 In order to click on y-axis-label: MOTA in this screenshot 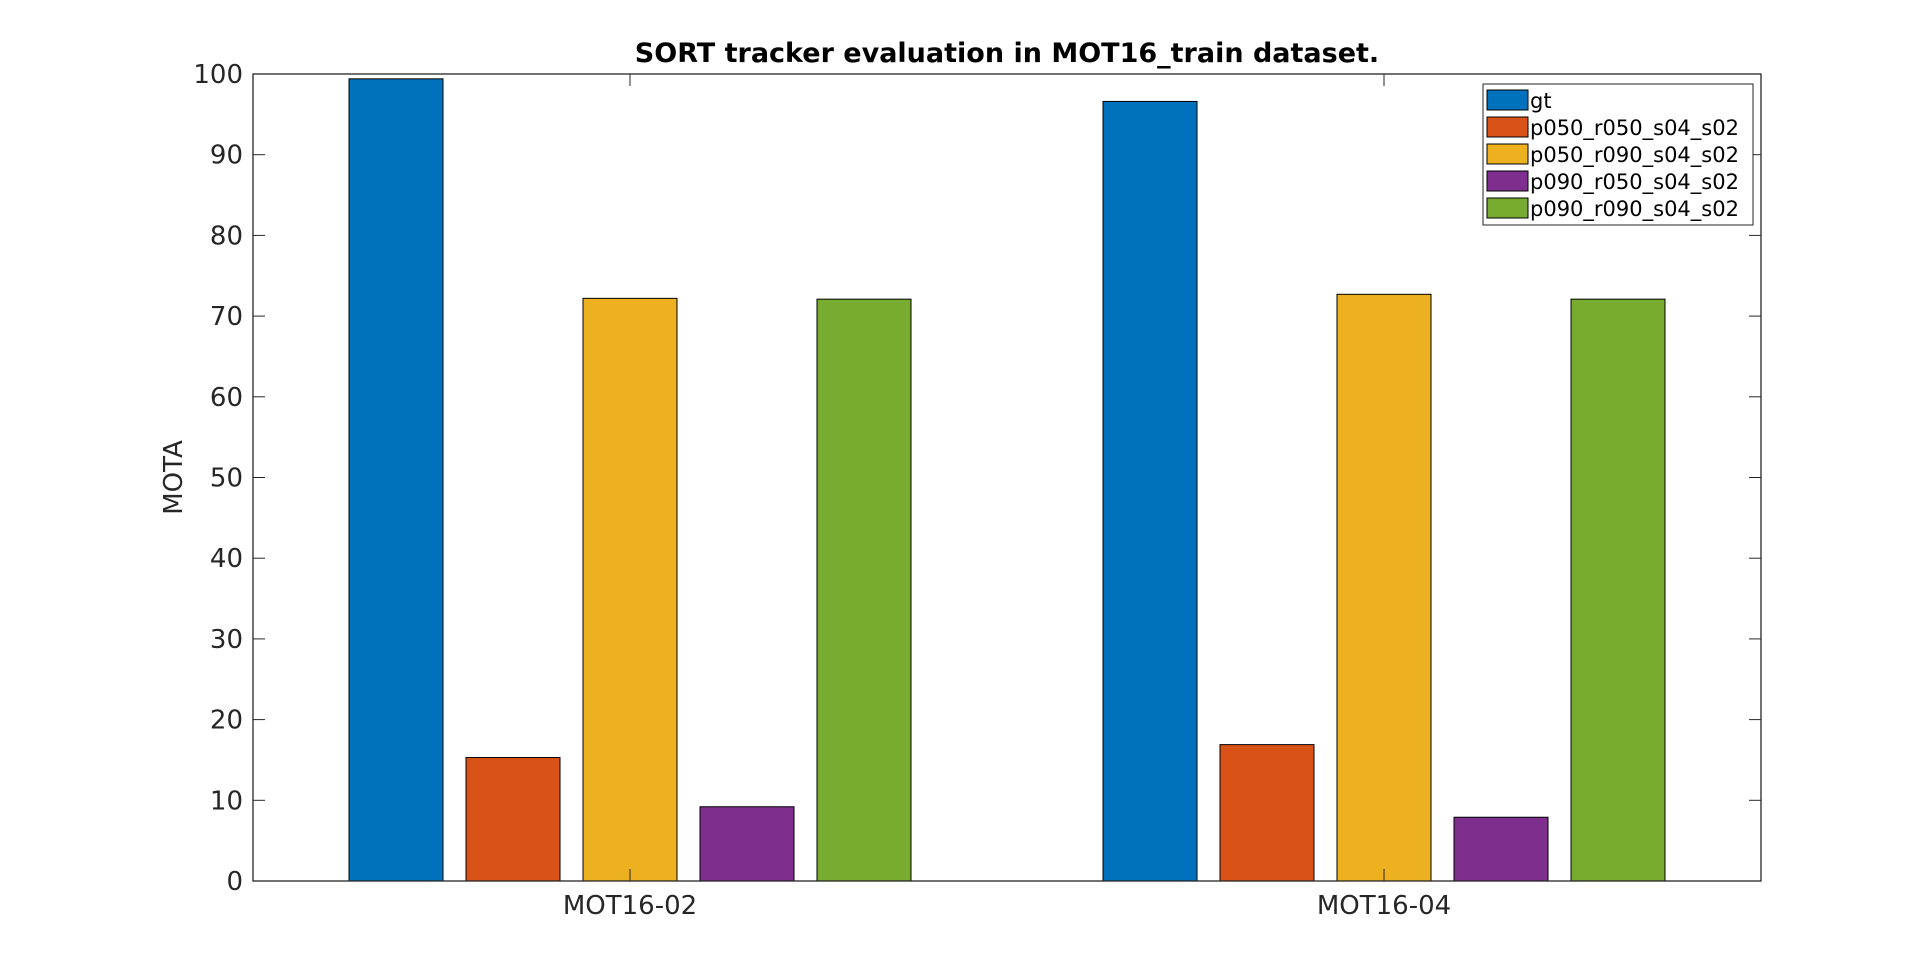, I will do `click(174, 477)`.